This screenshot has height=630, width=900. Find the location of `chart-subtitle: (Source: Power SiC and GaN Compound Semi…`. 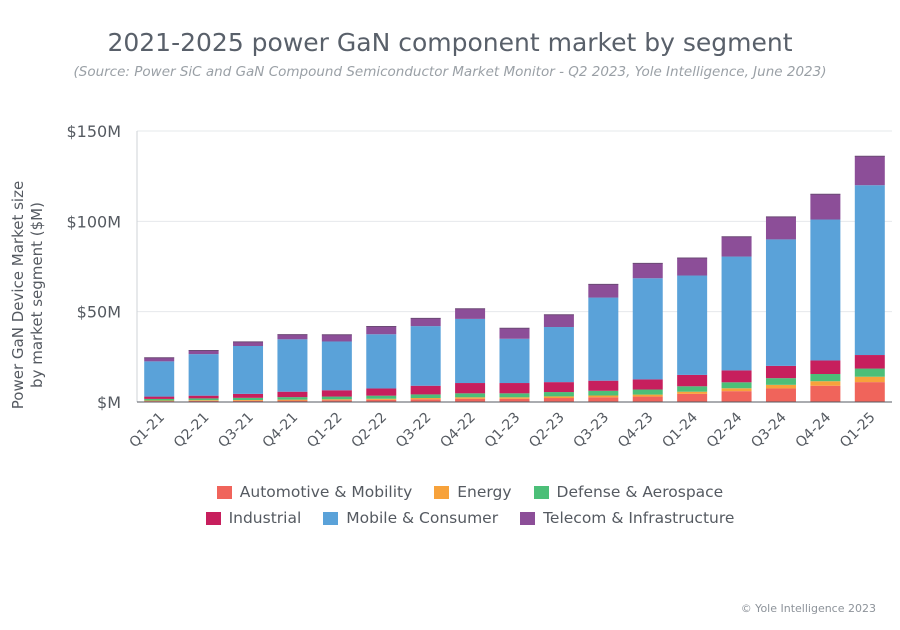

chart-subtitle: (Source: Power SiC and GaN Compound Semi… is located at coordinates (450, 72).